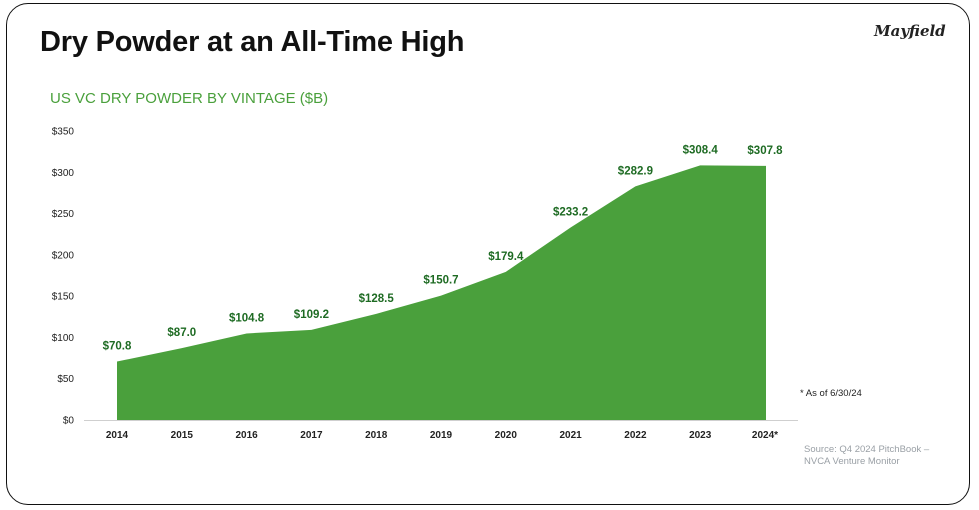 This screenshot has width=979, height=510. Describe the element at coordinates (852, 461) in the screenshot. I see `source-line-2: NVCA Venture Monitor` at that location.